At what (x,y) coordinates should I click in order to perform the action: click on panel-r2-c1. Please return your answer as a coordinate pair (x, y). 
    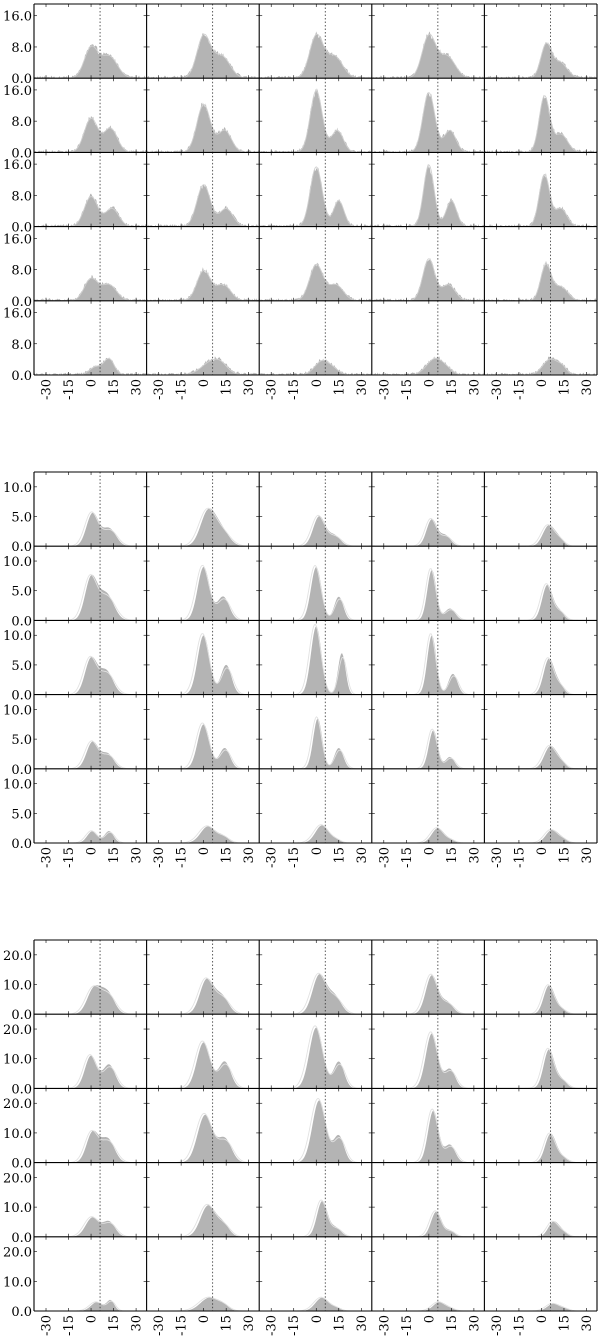
    Looking at the image, I should click on (90, 115).